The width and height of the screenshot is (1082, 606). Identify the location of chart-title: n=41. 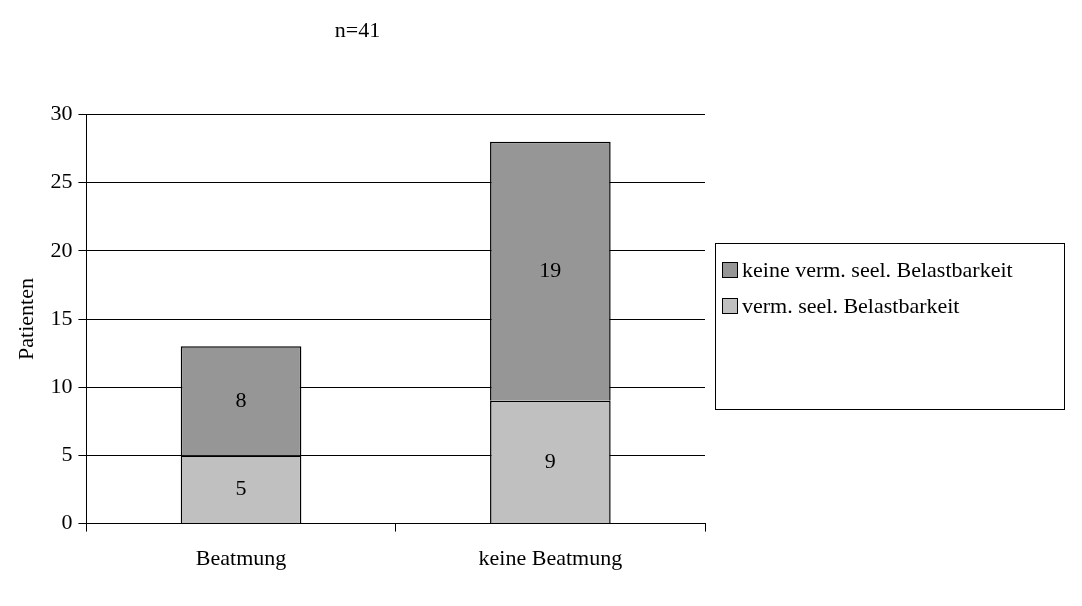
(357, 29).